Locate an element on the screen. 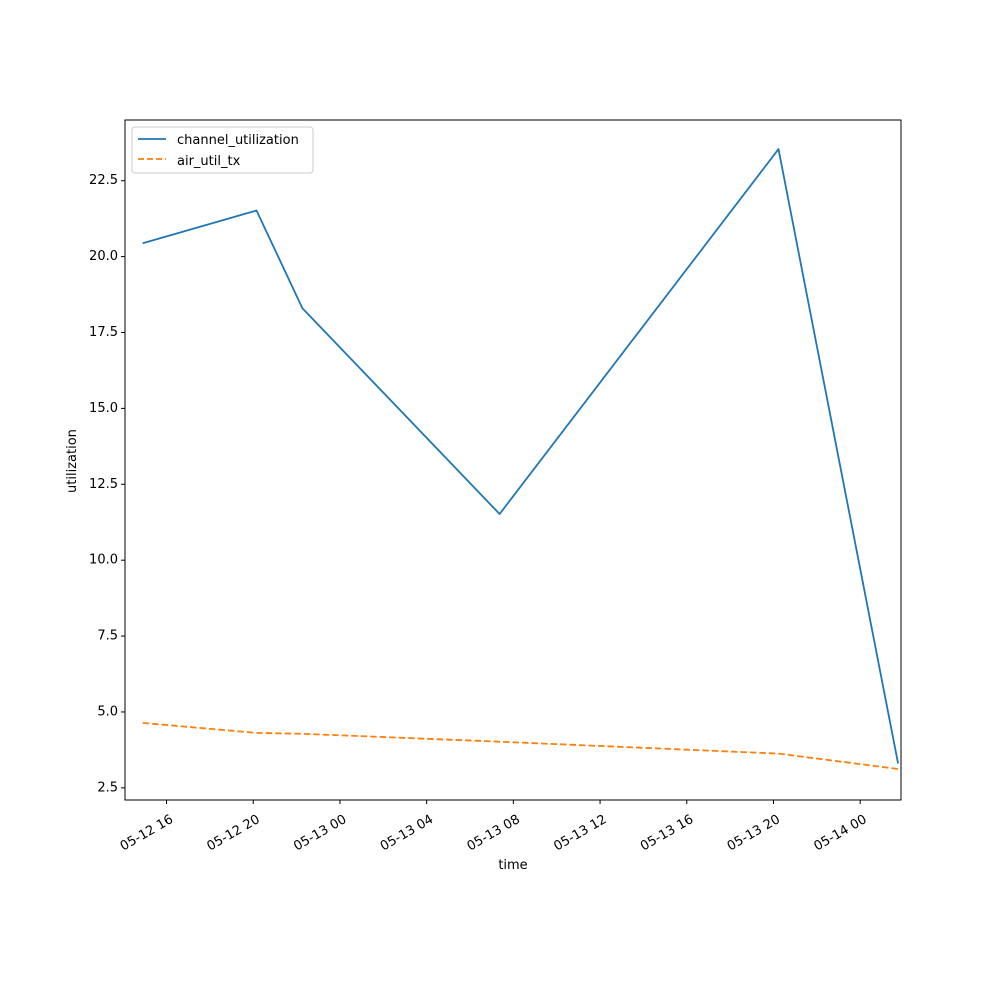 Image resolution: width=1000 pixels, height=1000 pixels. legend: channel_utilization air_util_tx is located at coordinates (222, 150).